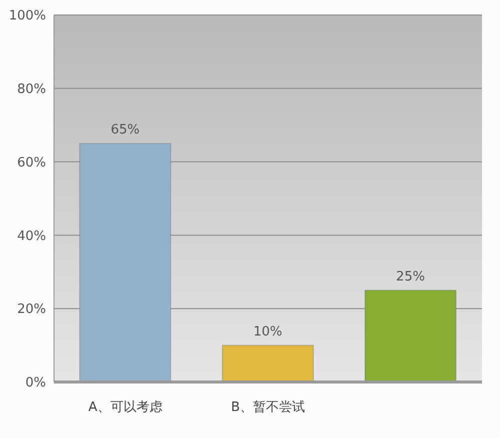 Image resolution: width=500 pixels, height=438 pixels. Describe the element at coordinates (125, 130) in the screenshot. I see `data-label: 65%` at that location.